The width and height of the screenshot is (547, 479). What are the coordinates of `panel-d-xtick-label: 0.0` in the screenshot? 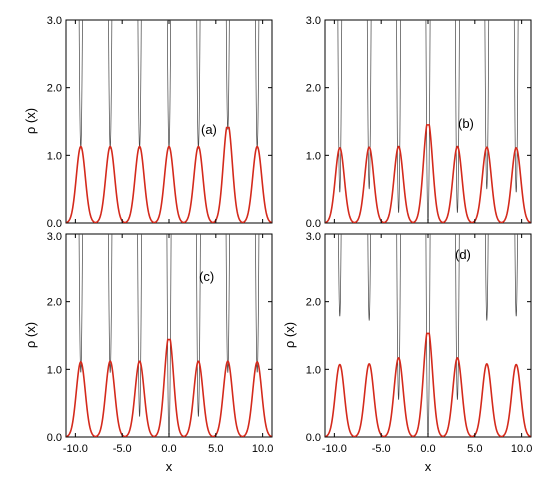 It's located at (427, 449).